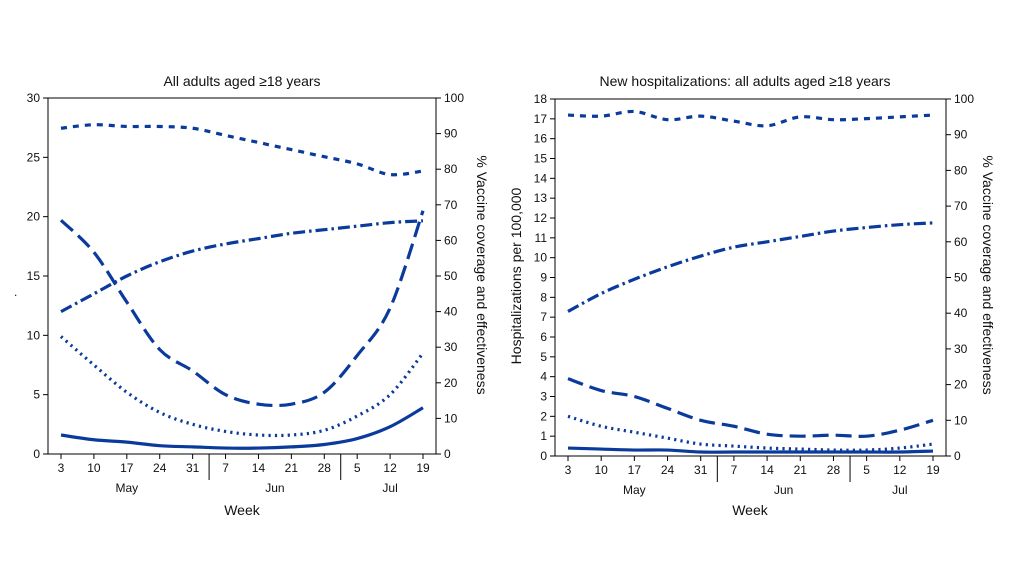 The image size is (1024, 576). I want to click on chart-1-xlabel: Week, so click(242, 510).